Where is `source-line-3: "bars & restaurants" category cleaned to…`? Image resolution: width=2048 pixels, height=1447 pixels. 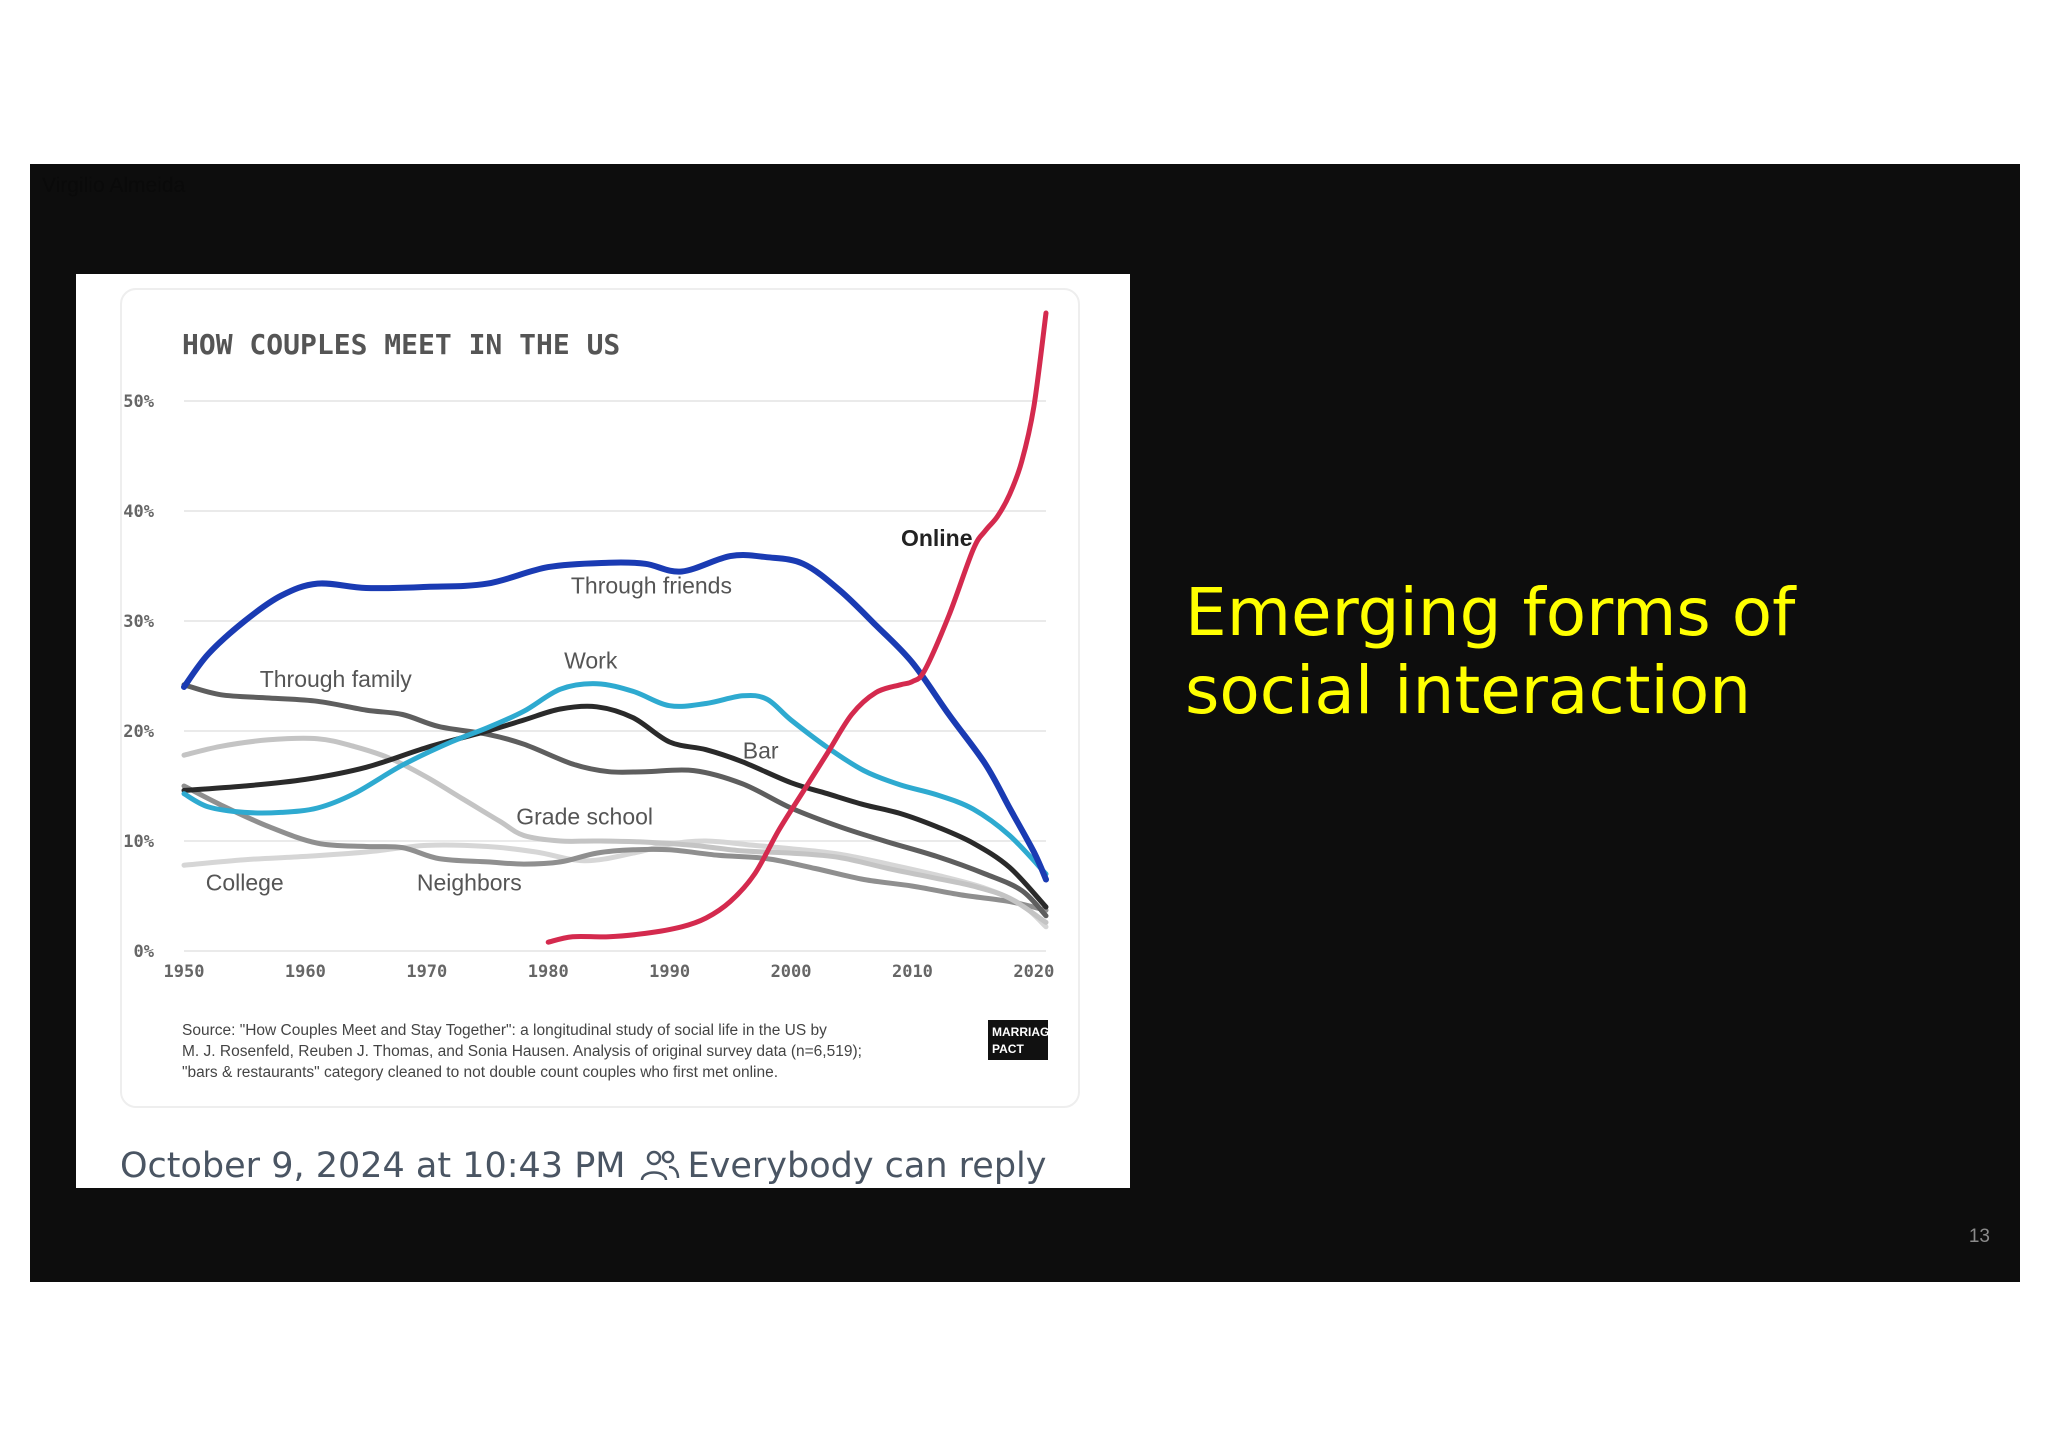
source-line-3: "bars & restaurants" category cleaned to… is located at coordinates (480, 1072).